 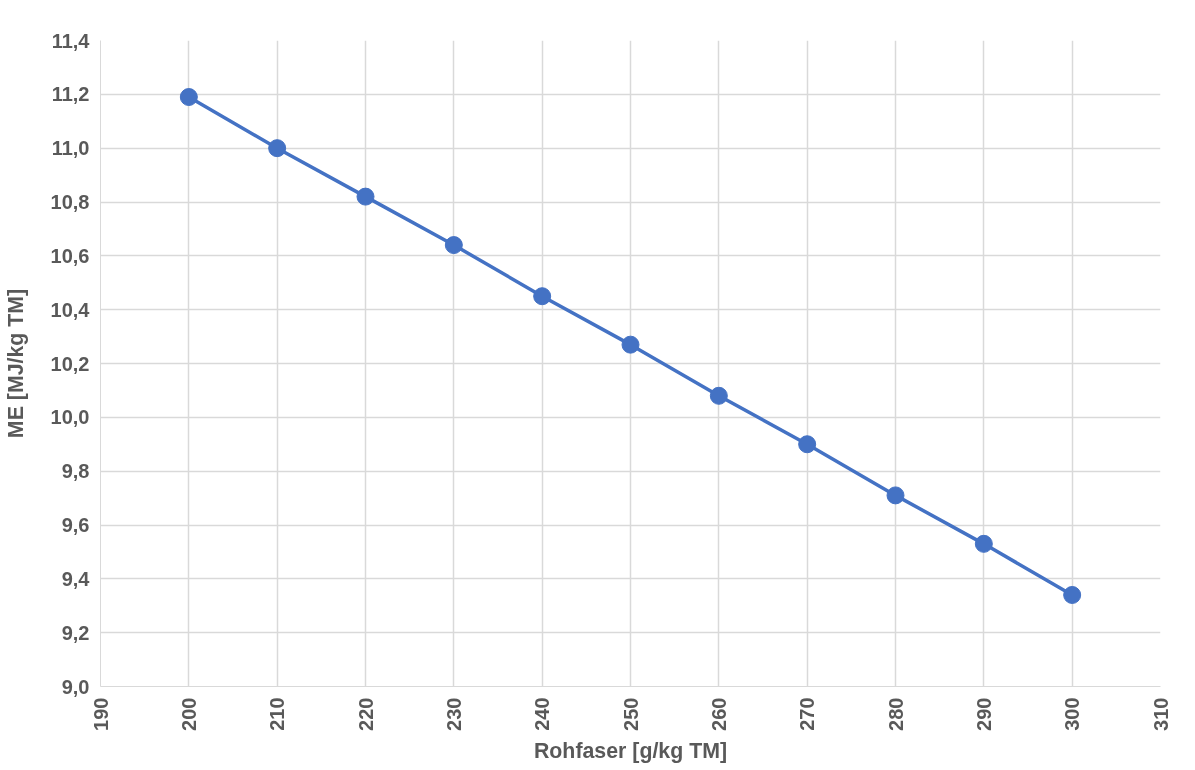 What do you see at coordinates (70, 148) in the screenshot?
I see `y-tick-label: 11,0` at bounding box center [70, 148].